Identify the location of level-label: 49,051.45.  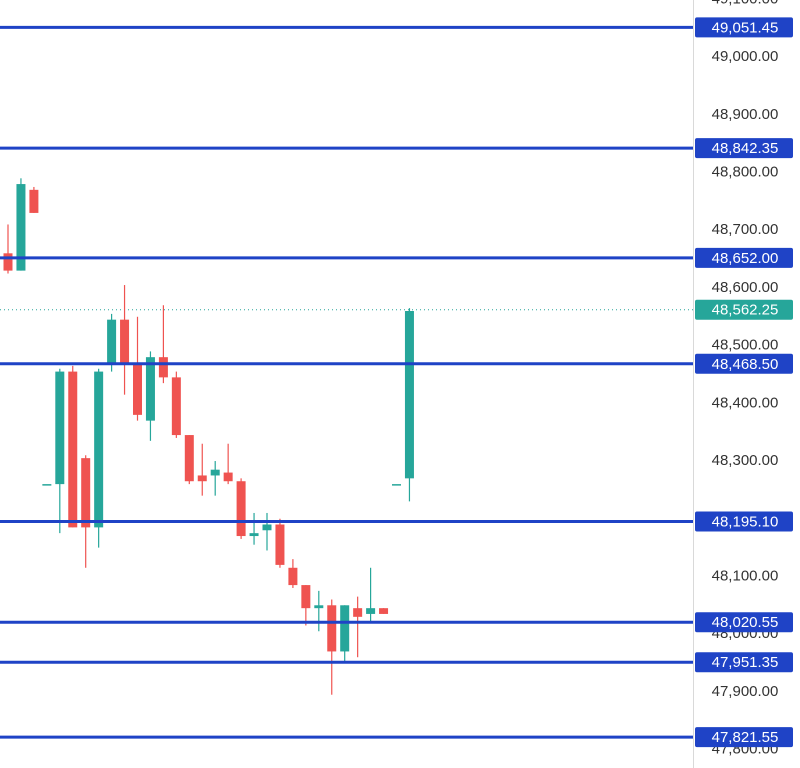
(745, 27).